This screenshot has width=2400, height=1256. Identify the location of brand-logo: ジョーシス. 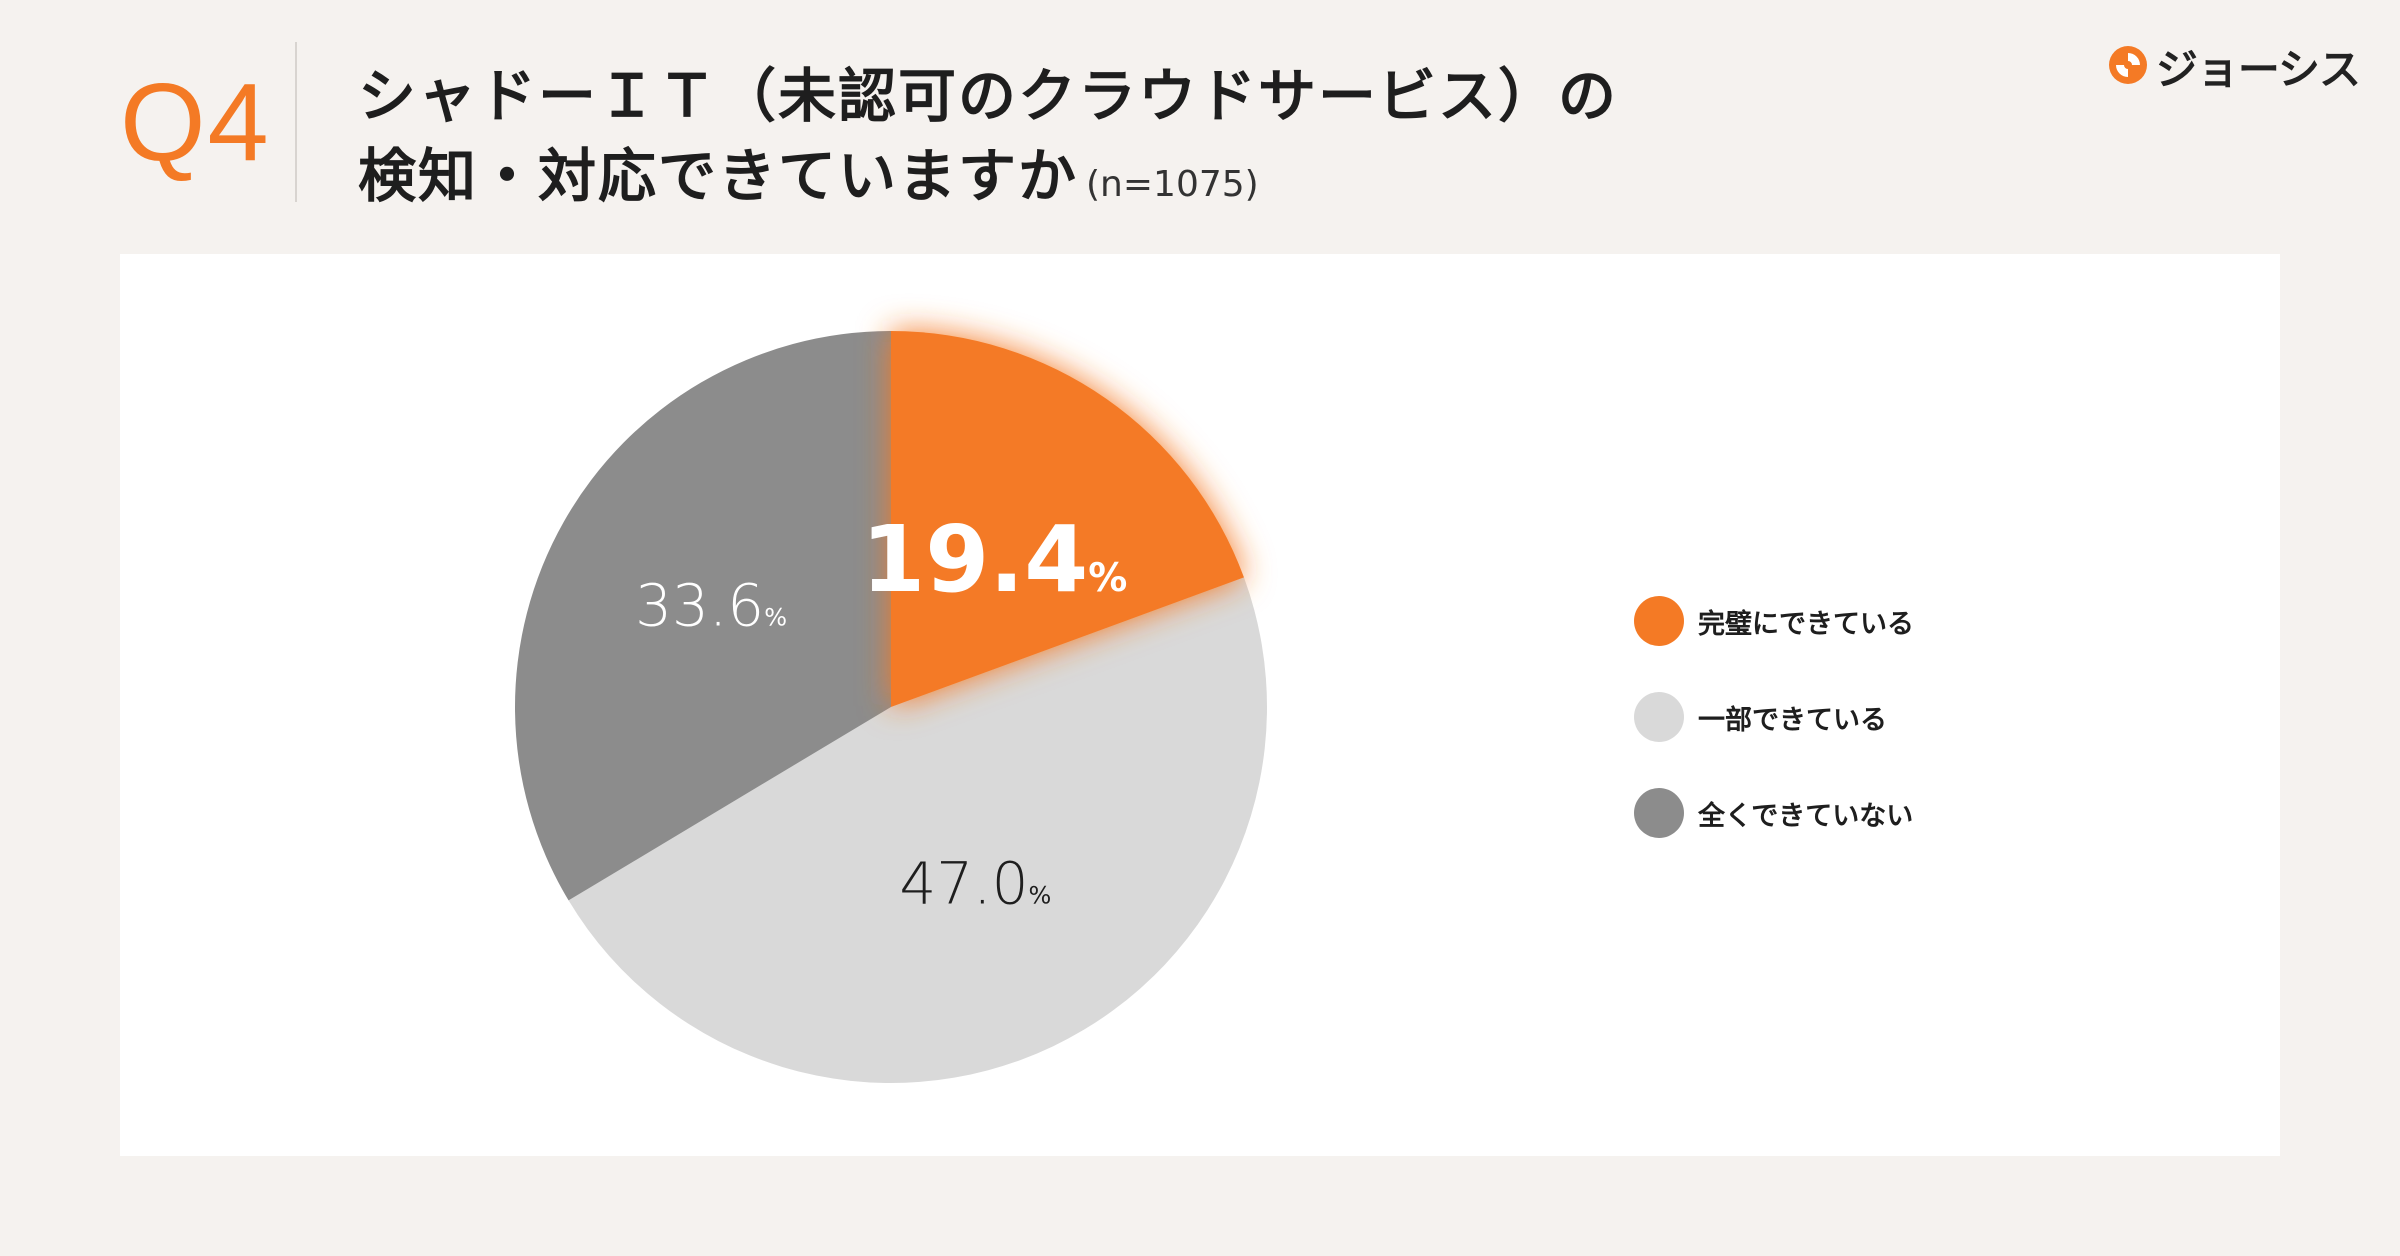
(2234, 66).